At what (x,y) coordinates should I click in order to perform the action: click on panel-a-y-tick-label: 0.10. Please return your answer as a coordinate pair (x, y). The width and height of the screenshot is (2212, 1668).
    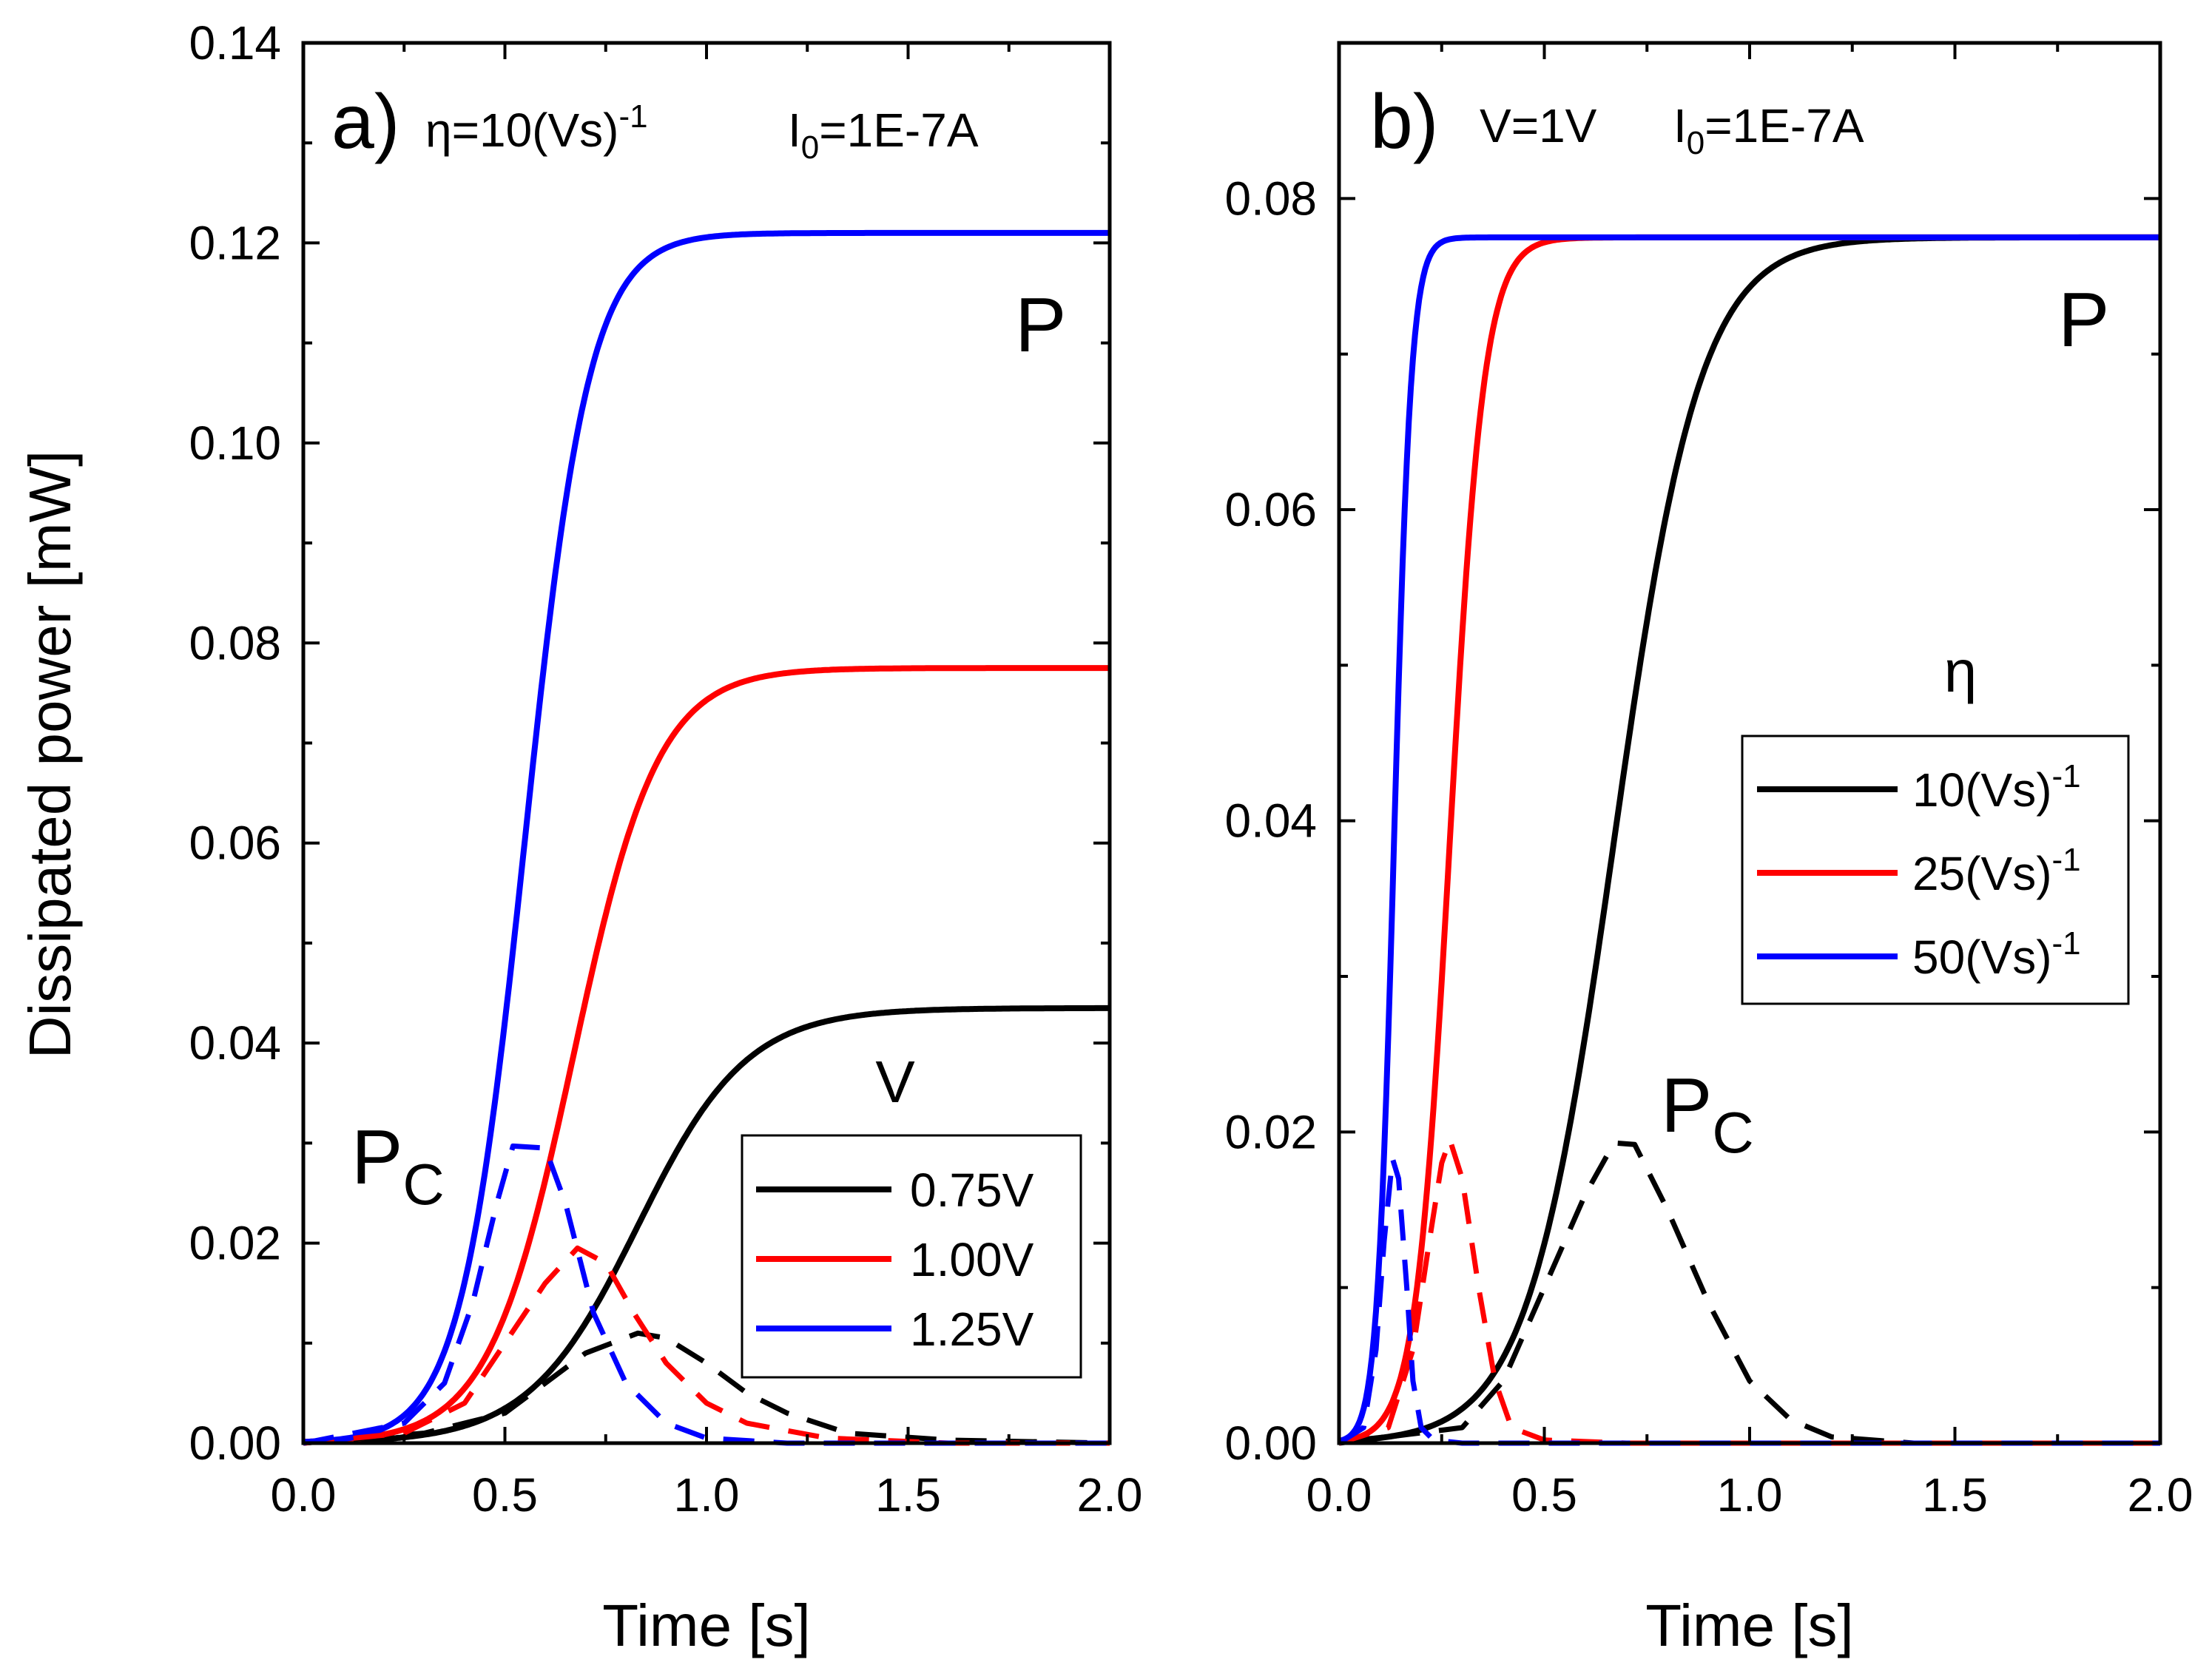
    Looking at the image, I should click on (235, 443).